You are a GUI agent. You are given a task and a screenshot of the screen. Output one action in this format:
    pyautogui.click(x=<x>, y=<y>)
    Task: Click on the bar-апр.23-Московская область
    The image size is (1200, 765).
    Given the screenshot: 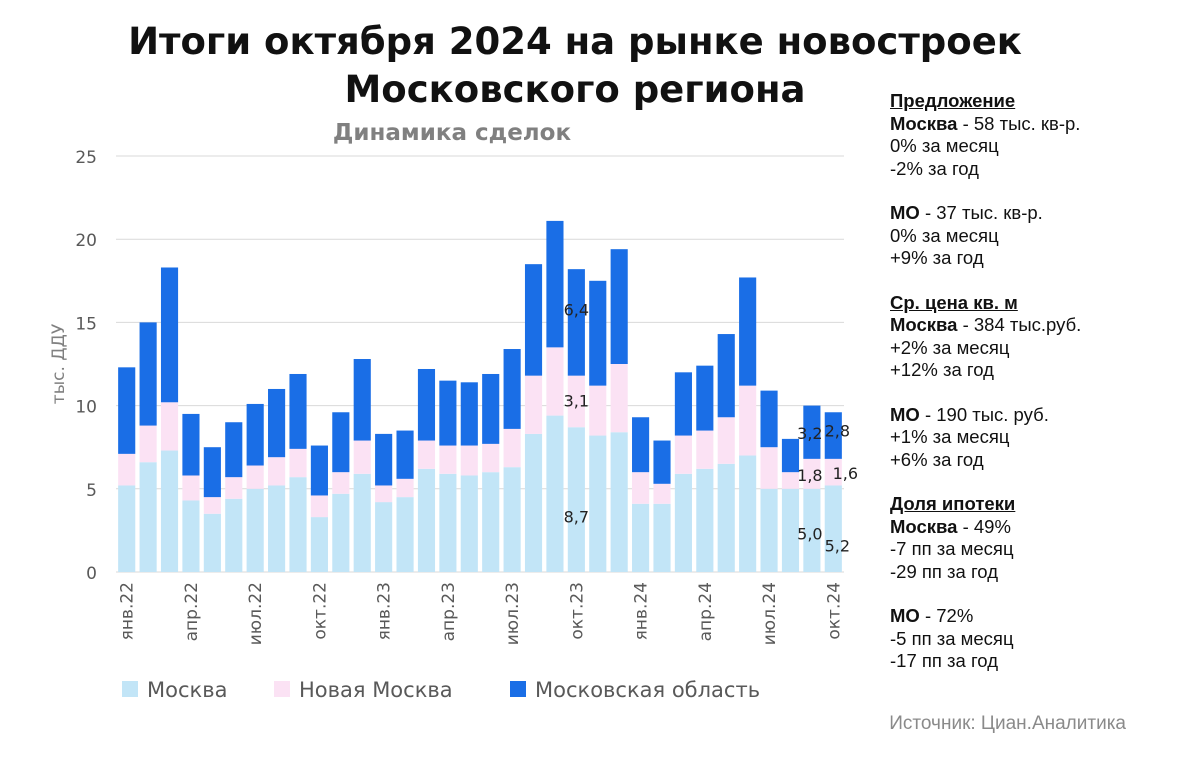 What is the action you would take?
    pyautogui.click(x=448, y=413)
    